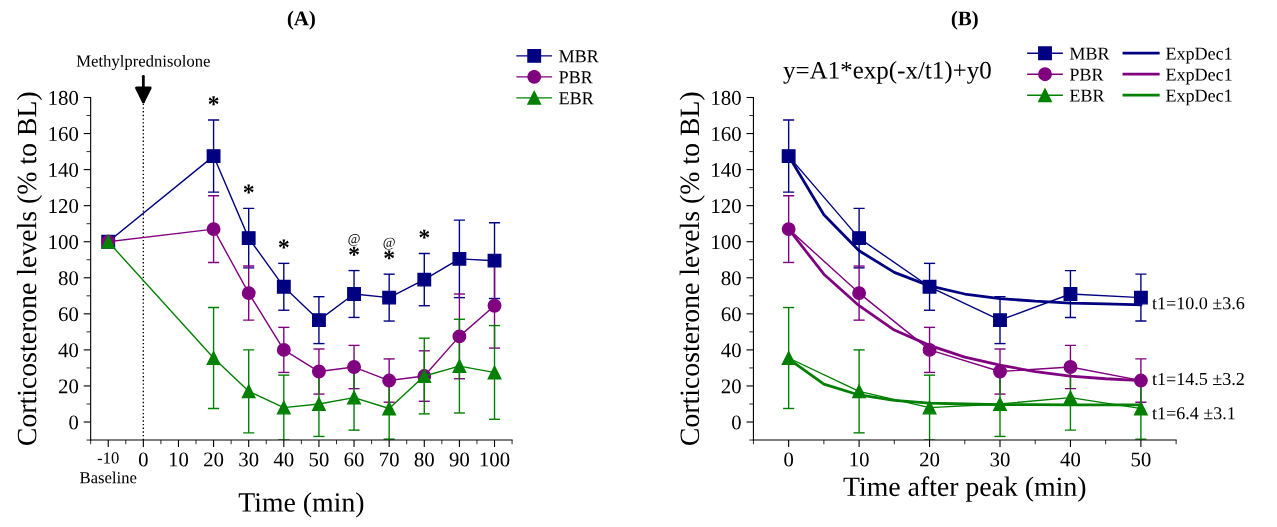 This screenshot has width=1277, height=527. What do you see at coordinates (964, 489) in the screenshot?
I see `x-axis-title: Time after peak (min)` at bounding box center [964, 489].